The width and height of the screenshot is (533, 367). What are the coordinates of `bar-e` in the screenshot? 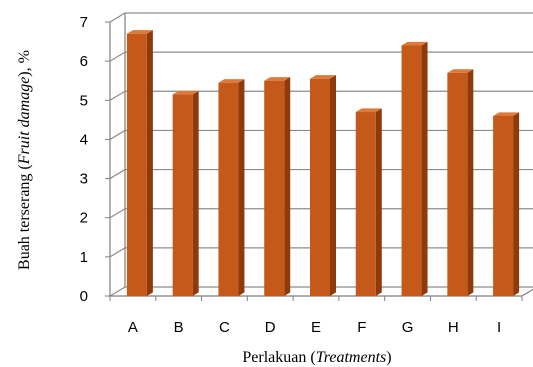 It's located at (323, 186).